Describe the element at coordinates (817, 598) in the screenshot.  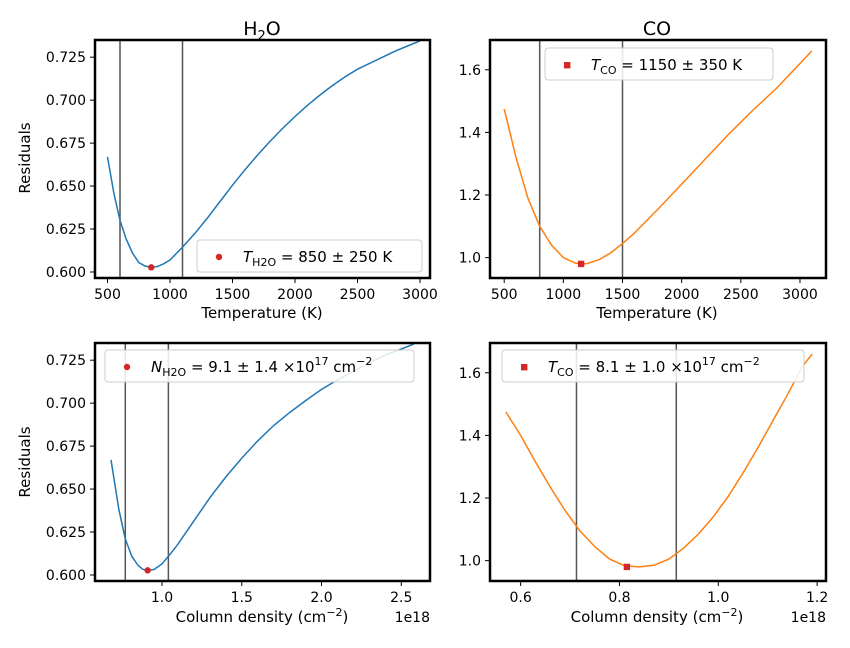
I see `x-tick-label: 1.2` at that location.